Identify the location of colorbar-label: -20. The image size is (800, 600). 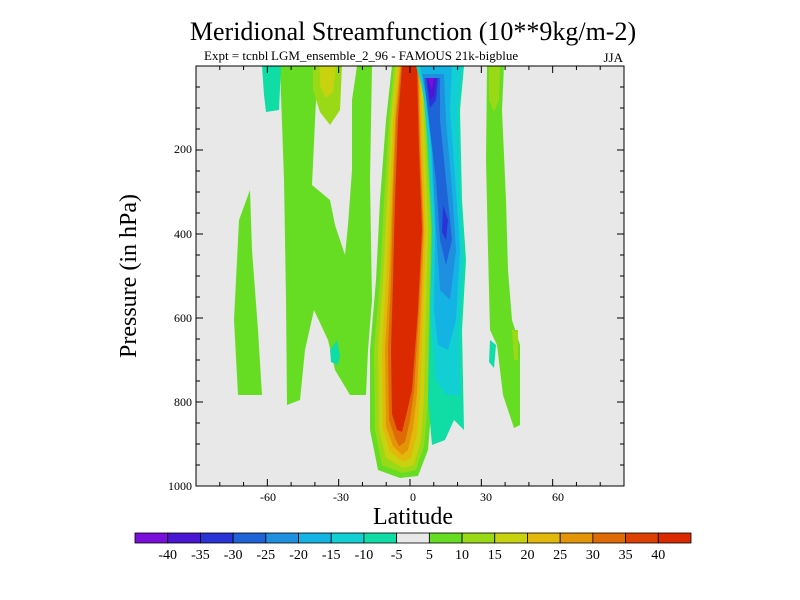
(298, 555).